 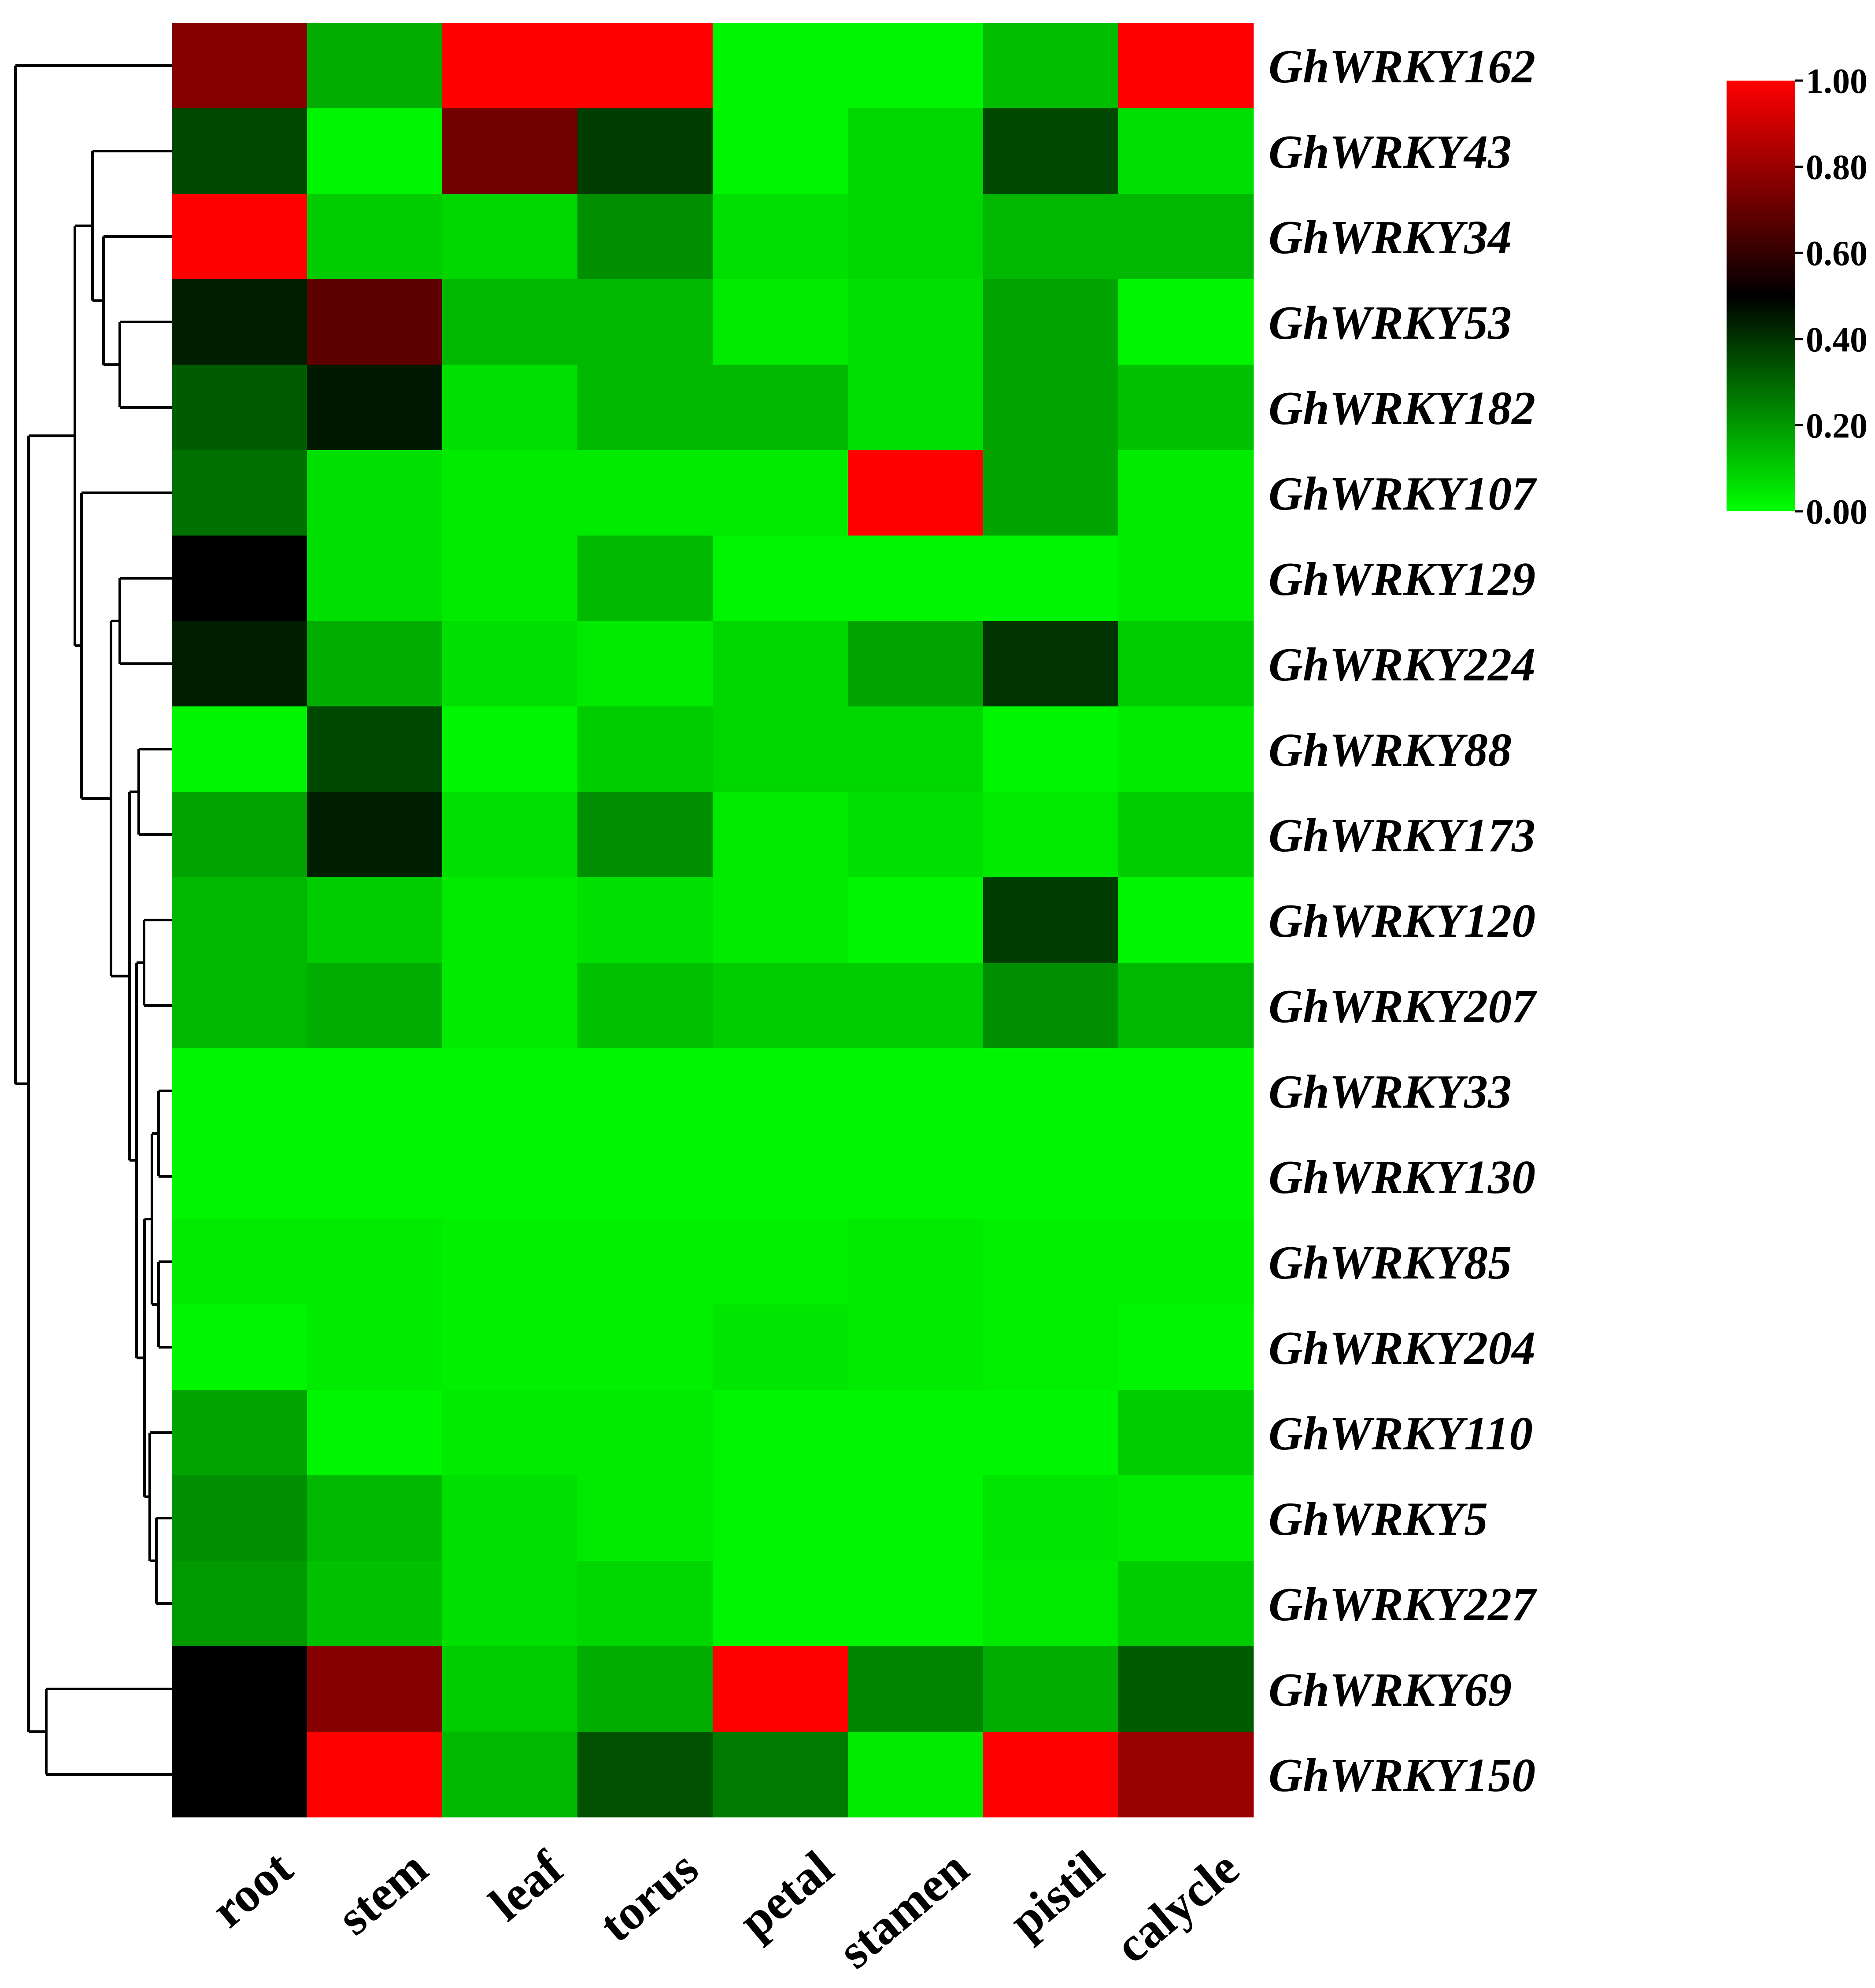 What do you see at coordinates (510, 1177) in the screenshot?
I see `heatmap-cell-GhWRKY130-leaf` at bounding box center [510, 1177].